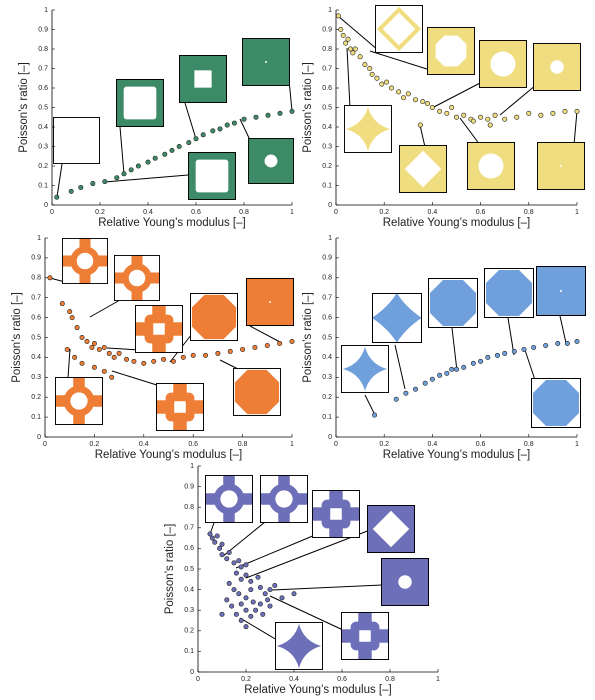 This screenshot has height=700, width=595. Describe the element at coordinates (189, 528) in the screenshot. I see `y-tick-label: 0.7` at that location.